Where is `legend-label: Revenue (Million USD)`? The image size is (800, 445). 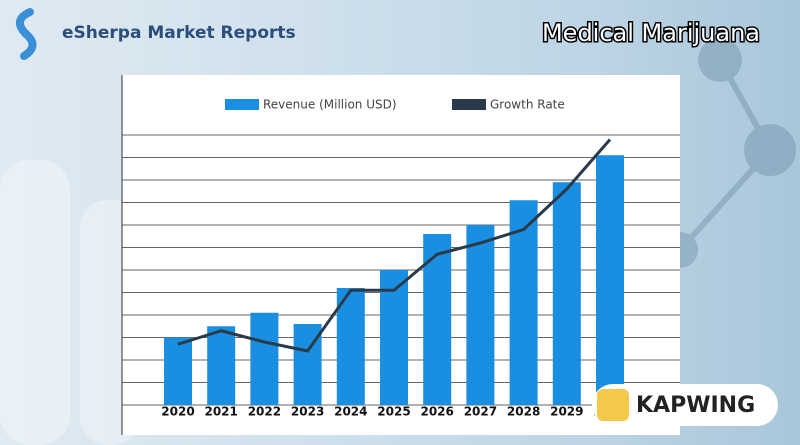
legend-label: Revenue (Million USD) is located at coordinates (330, 105).